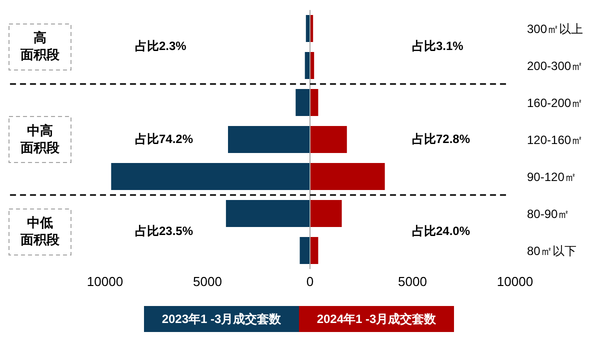 The width and height of the screenshot is (598, 342). What do you see at coordinates (40, 231) in the screenshot?
I see `text: 中低面积段` at bounding box center [40, 231].